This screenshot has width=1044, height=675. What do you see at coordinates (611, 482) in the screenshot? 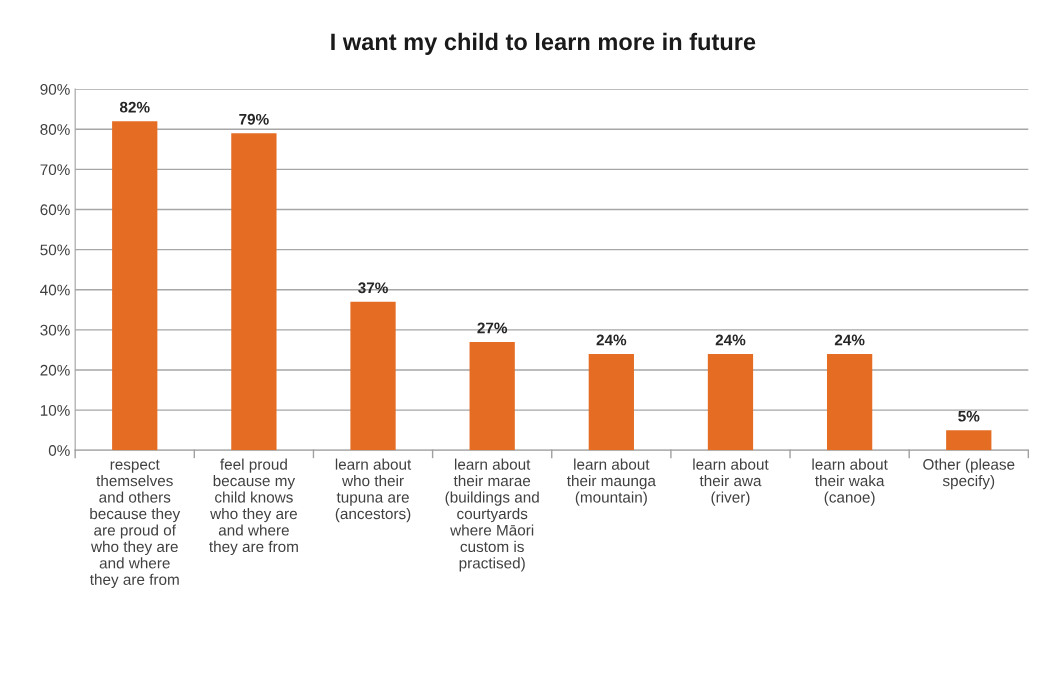
I see `x-tick-label: learn about their maunga (mountain)` at bounding box center [611, 482].